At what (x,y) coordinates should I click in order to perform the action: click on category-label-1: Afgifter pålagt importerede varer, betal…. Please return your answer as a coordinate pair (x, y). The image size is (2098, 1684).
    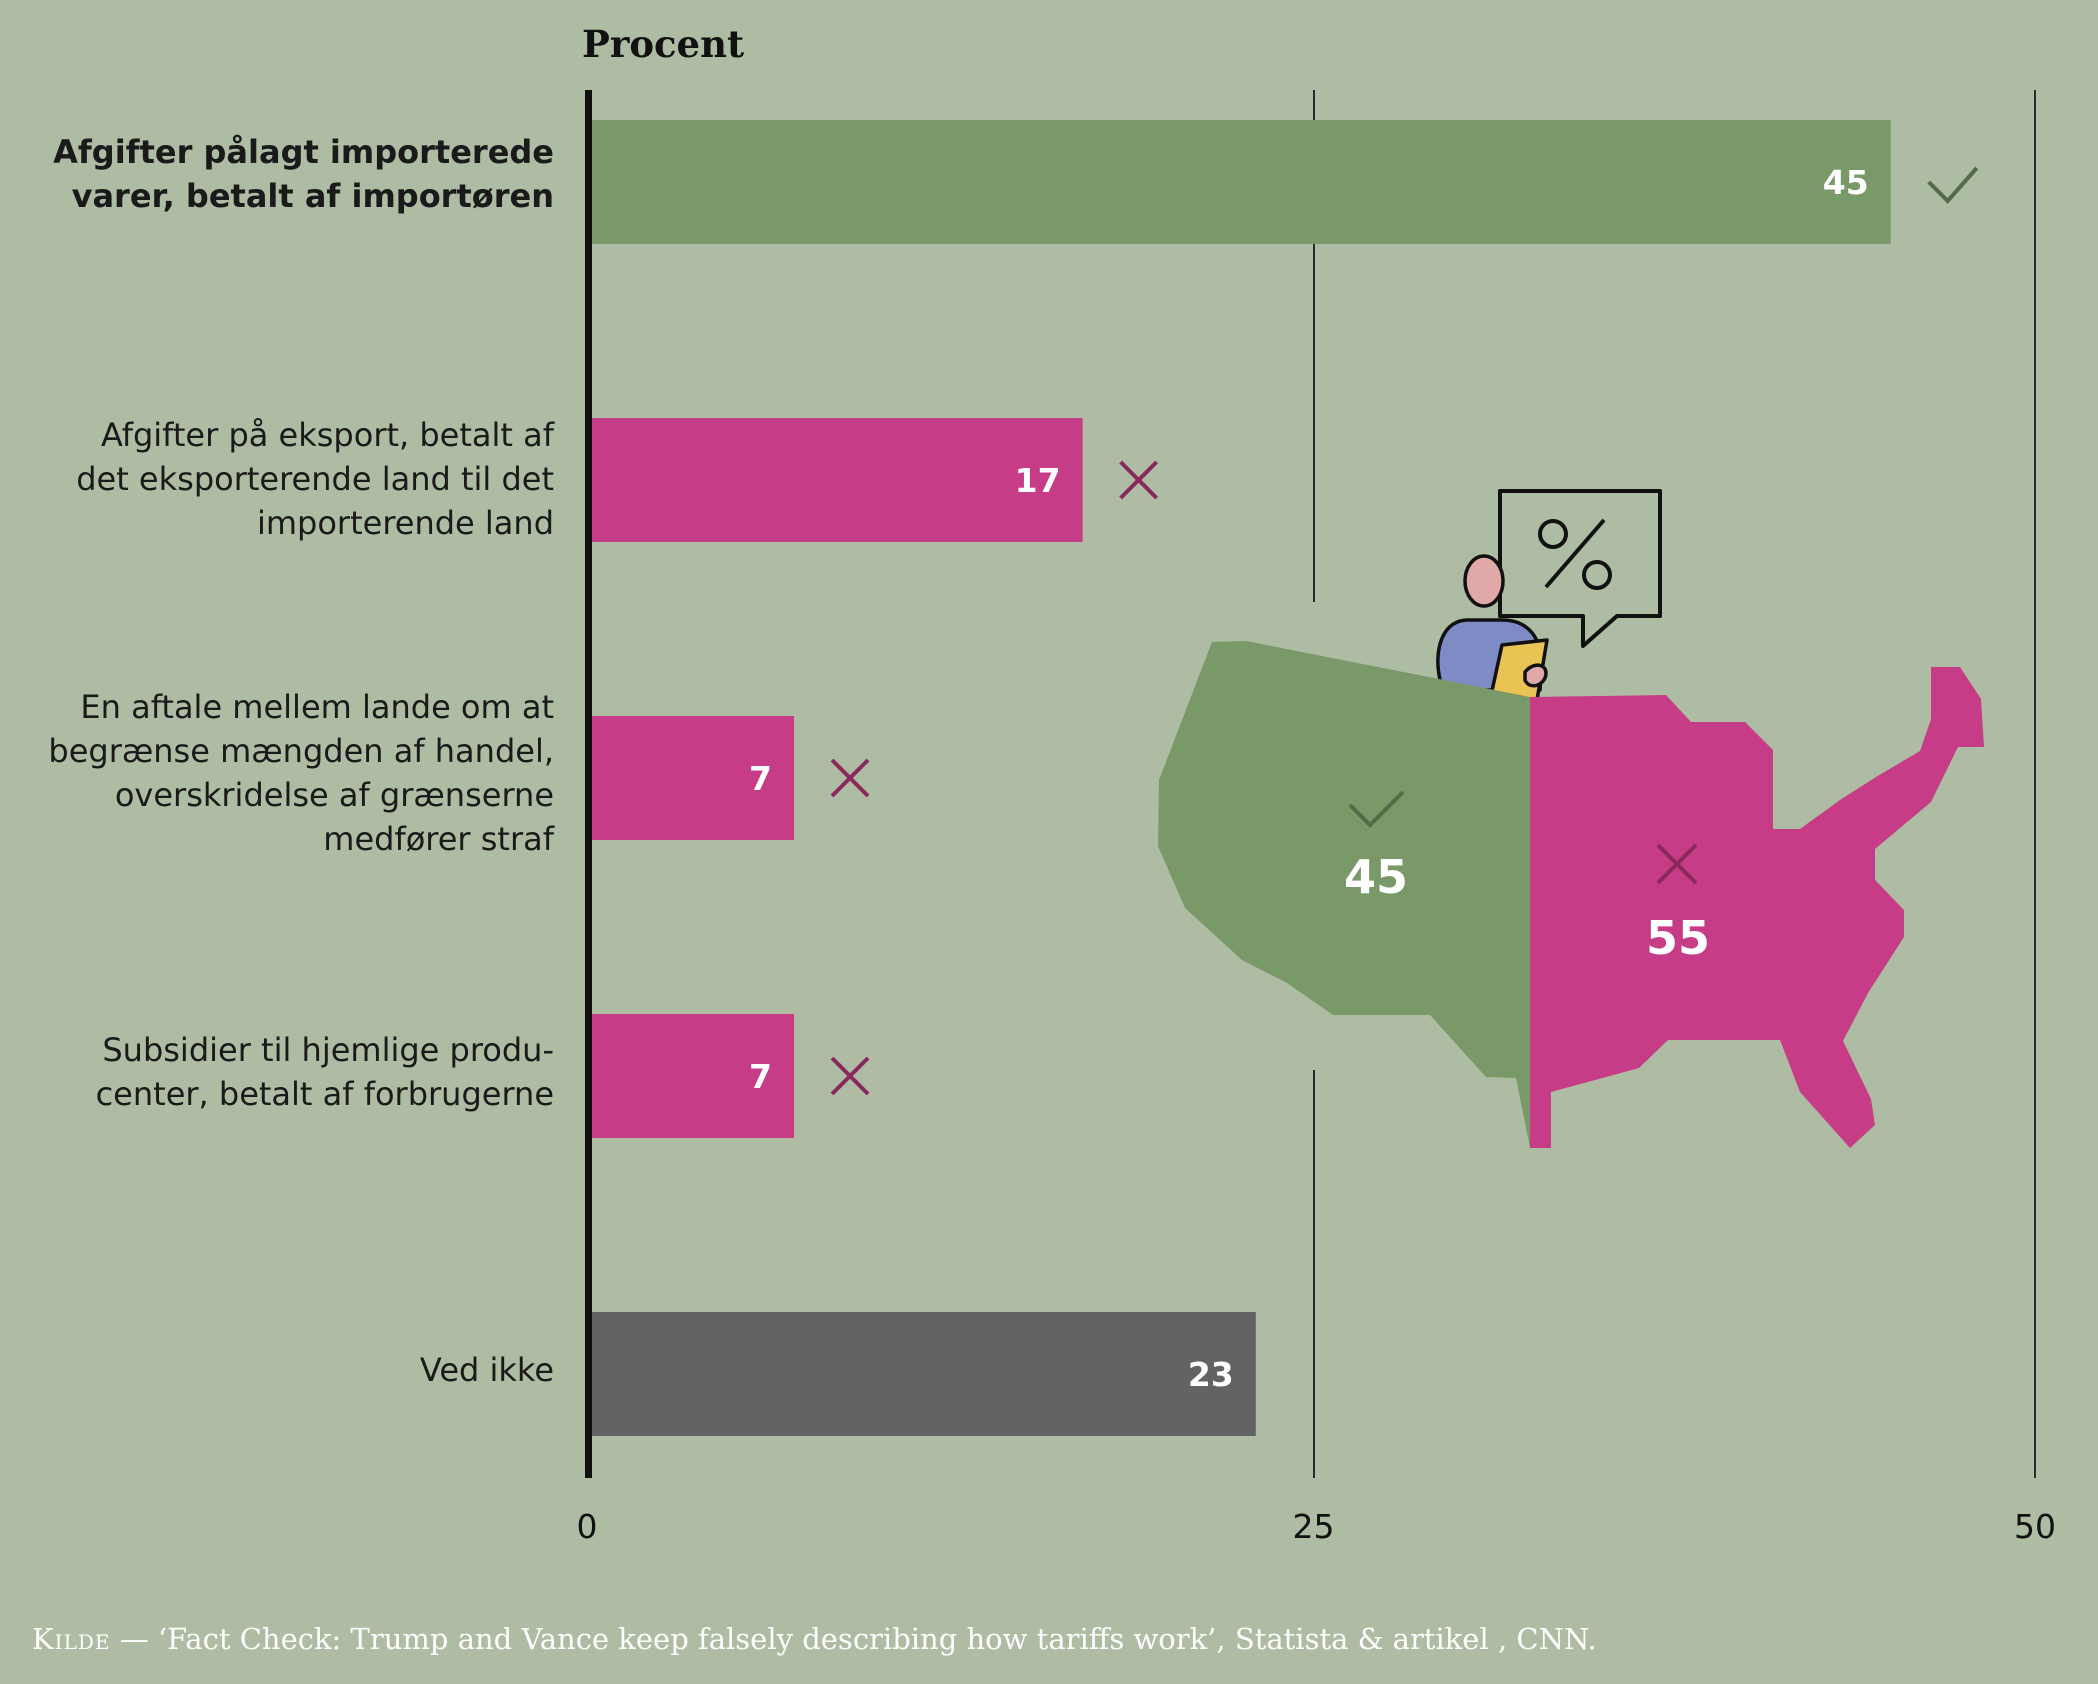
    Looking at the image, I should click on (303, 174).